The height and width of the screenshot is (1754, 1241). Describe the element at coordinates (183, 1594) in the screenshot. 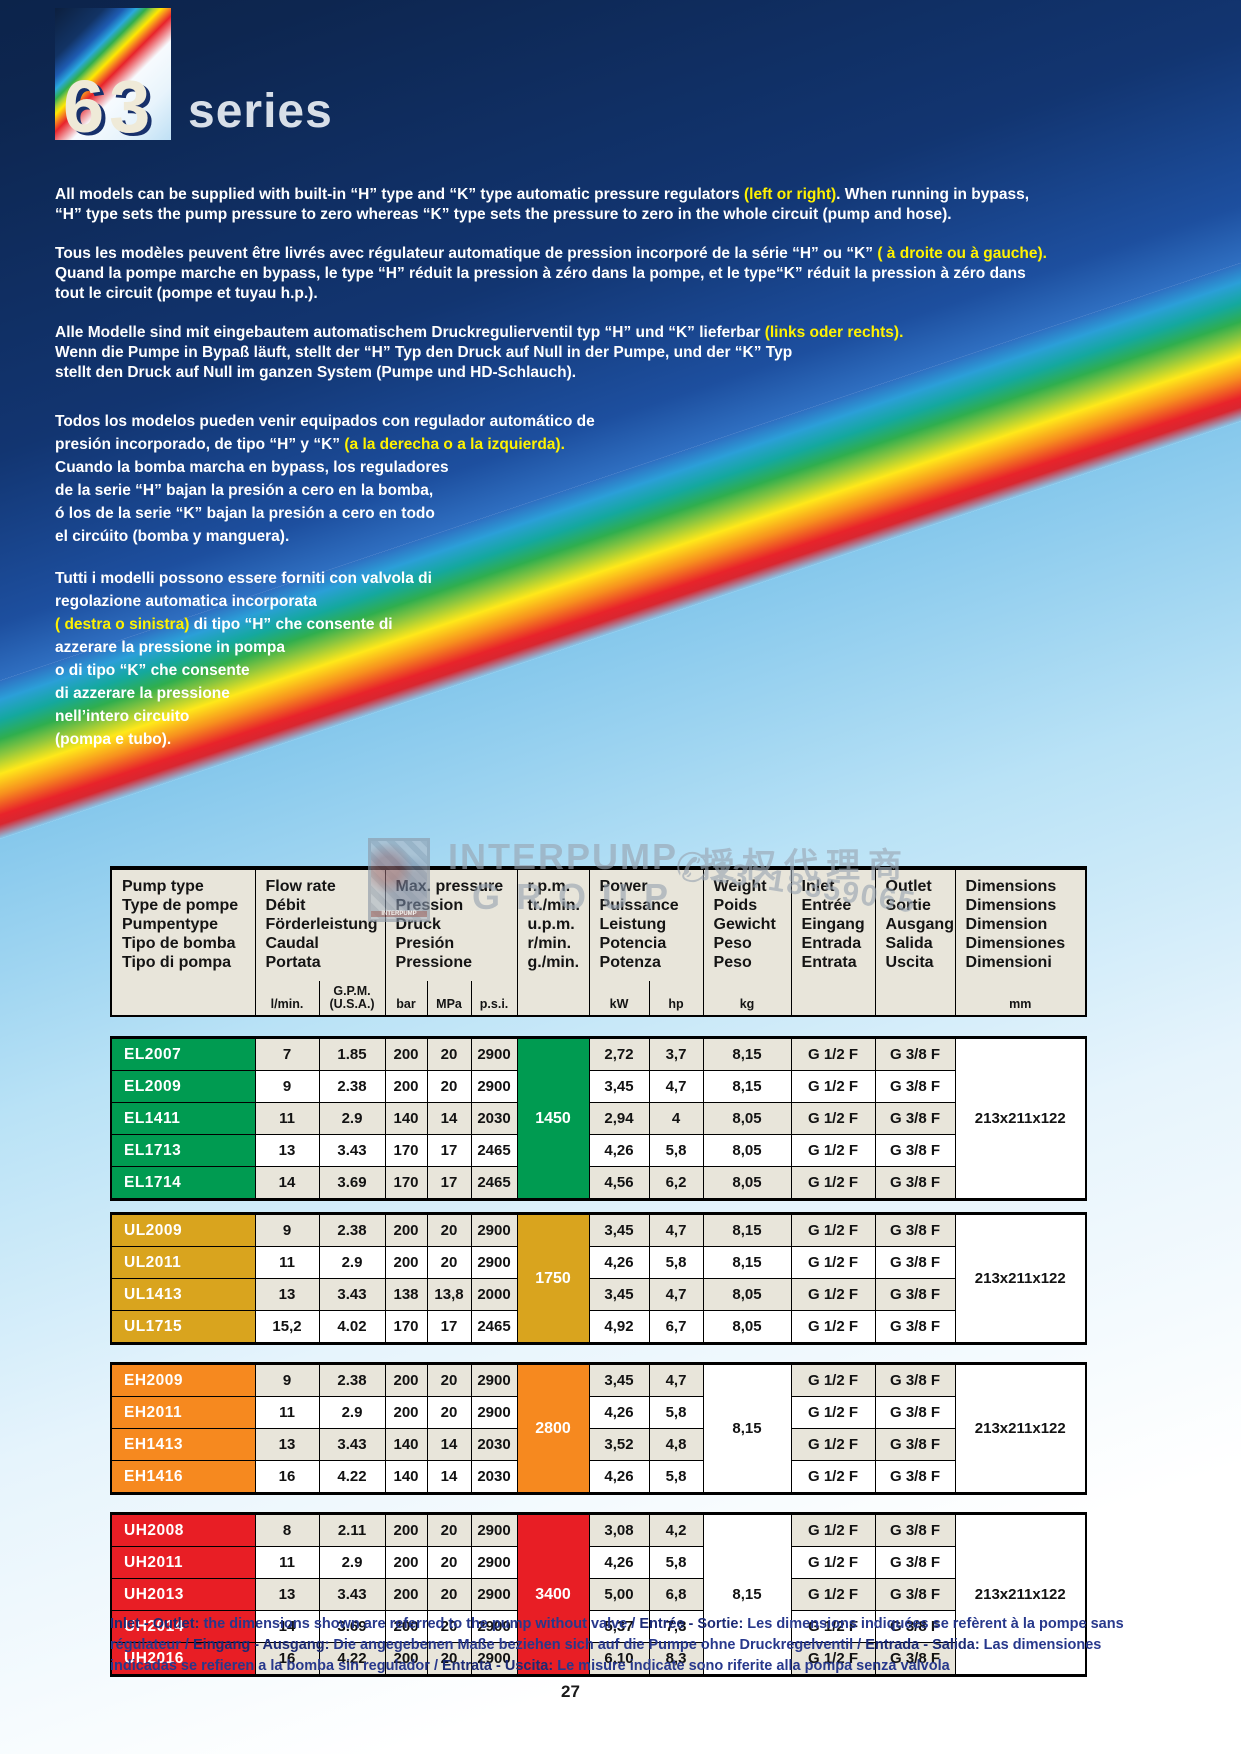

I see `model-cell: UH2013` at that location.